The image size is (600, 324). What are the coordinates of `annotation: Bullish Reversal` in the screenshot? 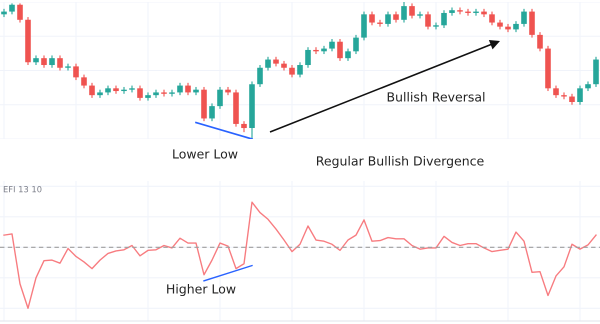 It's located at (436, 97).